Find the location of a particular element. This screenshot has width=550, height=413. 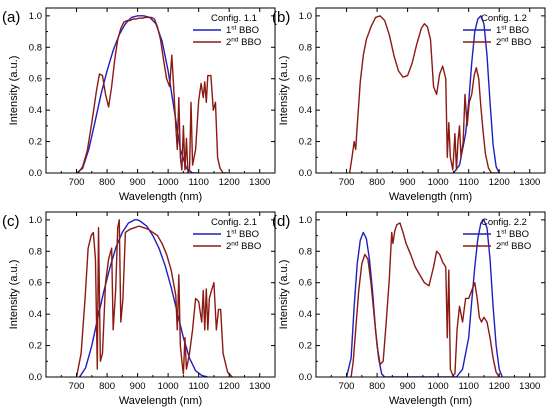

legend-title: Config. 1.1 is located at coordinates (234, 18).